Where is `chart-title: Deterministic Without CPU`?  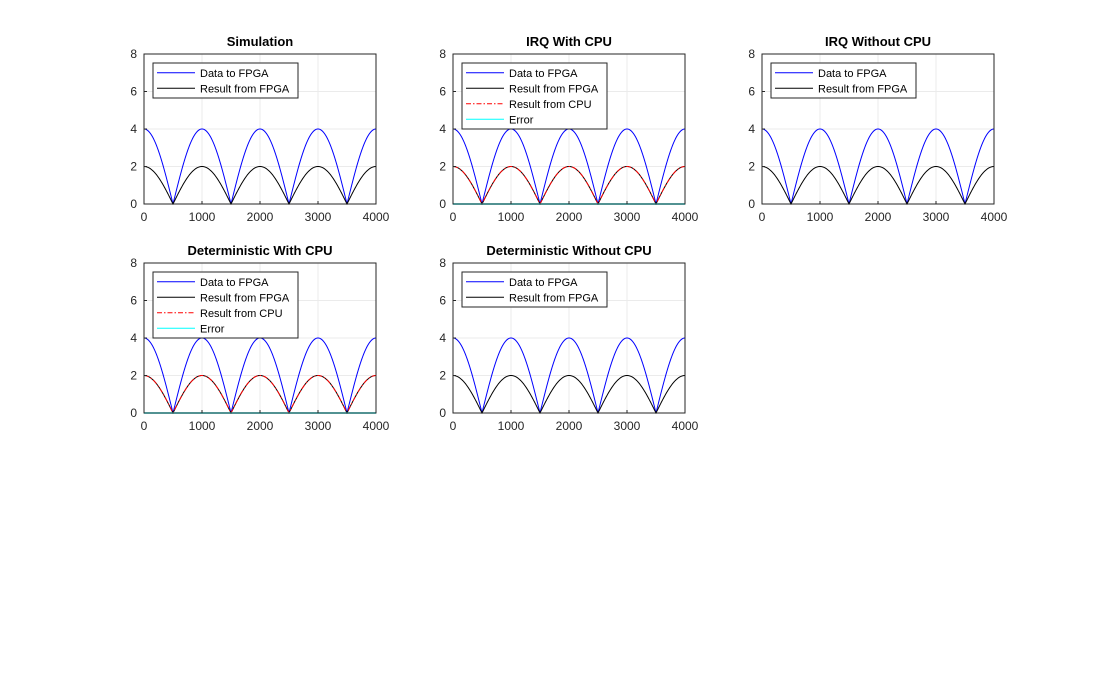 chart-title: Deterministic Without CPU is located at coordinates (568, 250).